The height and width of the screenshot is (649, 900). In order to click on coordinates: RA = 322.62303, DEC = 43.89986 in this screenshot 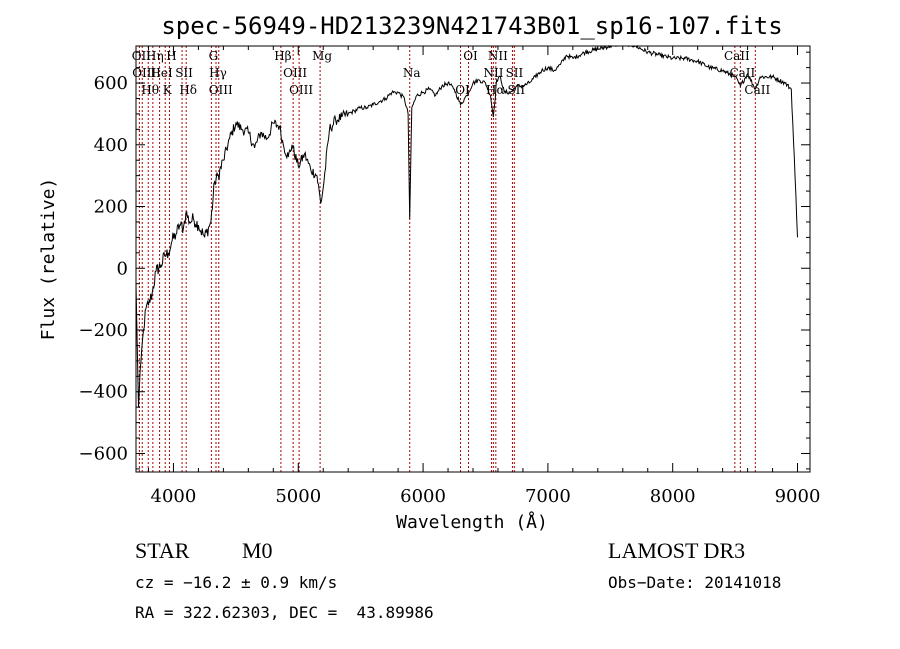, I will do `click(284, 612)`.